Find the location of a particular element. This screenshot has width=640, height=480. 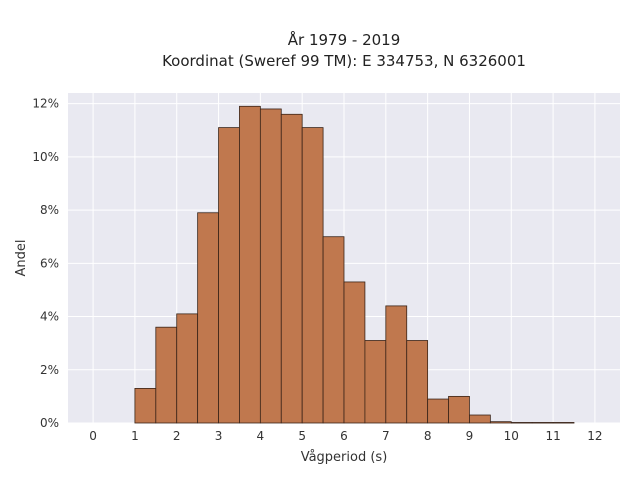

x-tick-label: 6 is located at coordinates (344, 436).